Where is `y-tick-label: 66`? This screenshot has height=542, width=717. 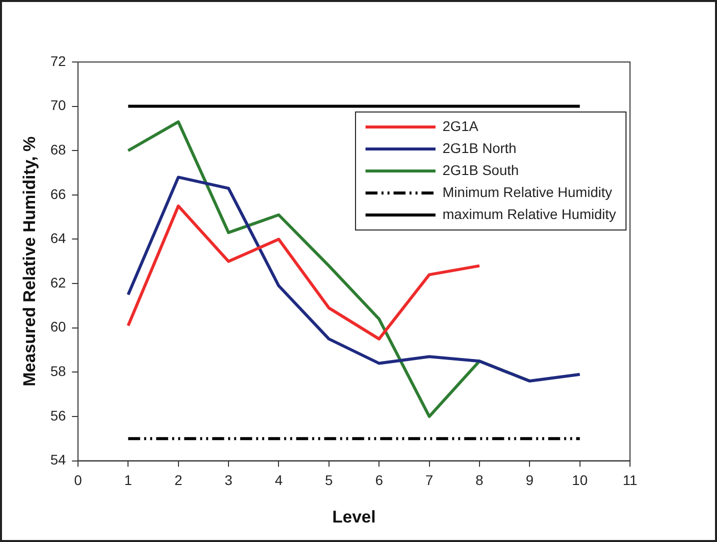 y-tick-label: 66 is located at coordinates (58, 194).